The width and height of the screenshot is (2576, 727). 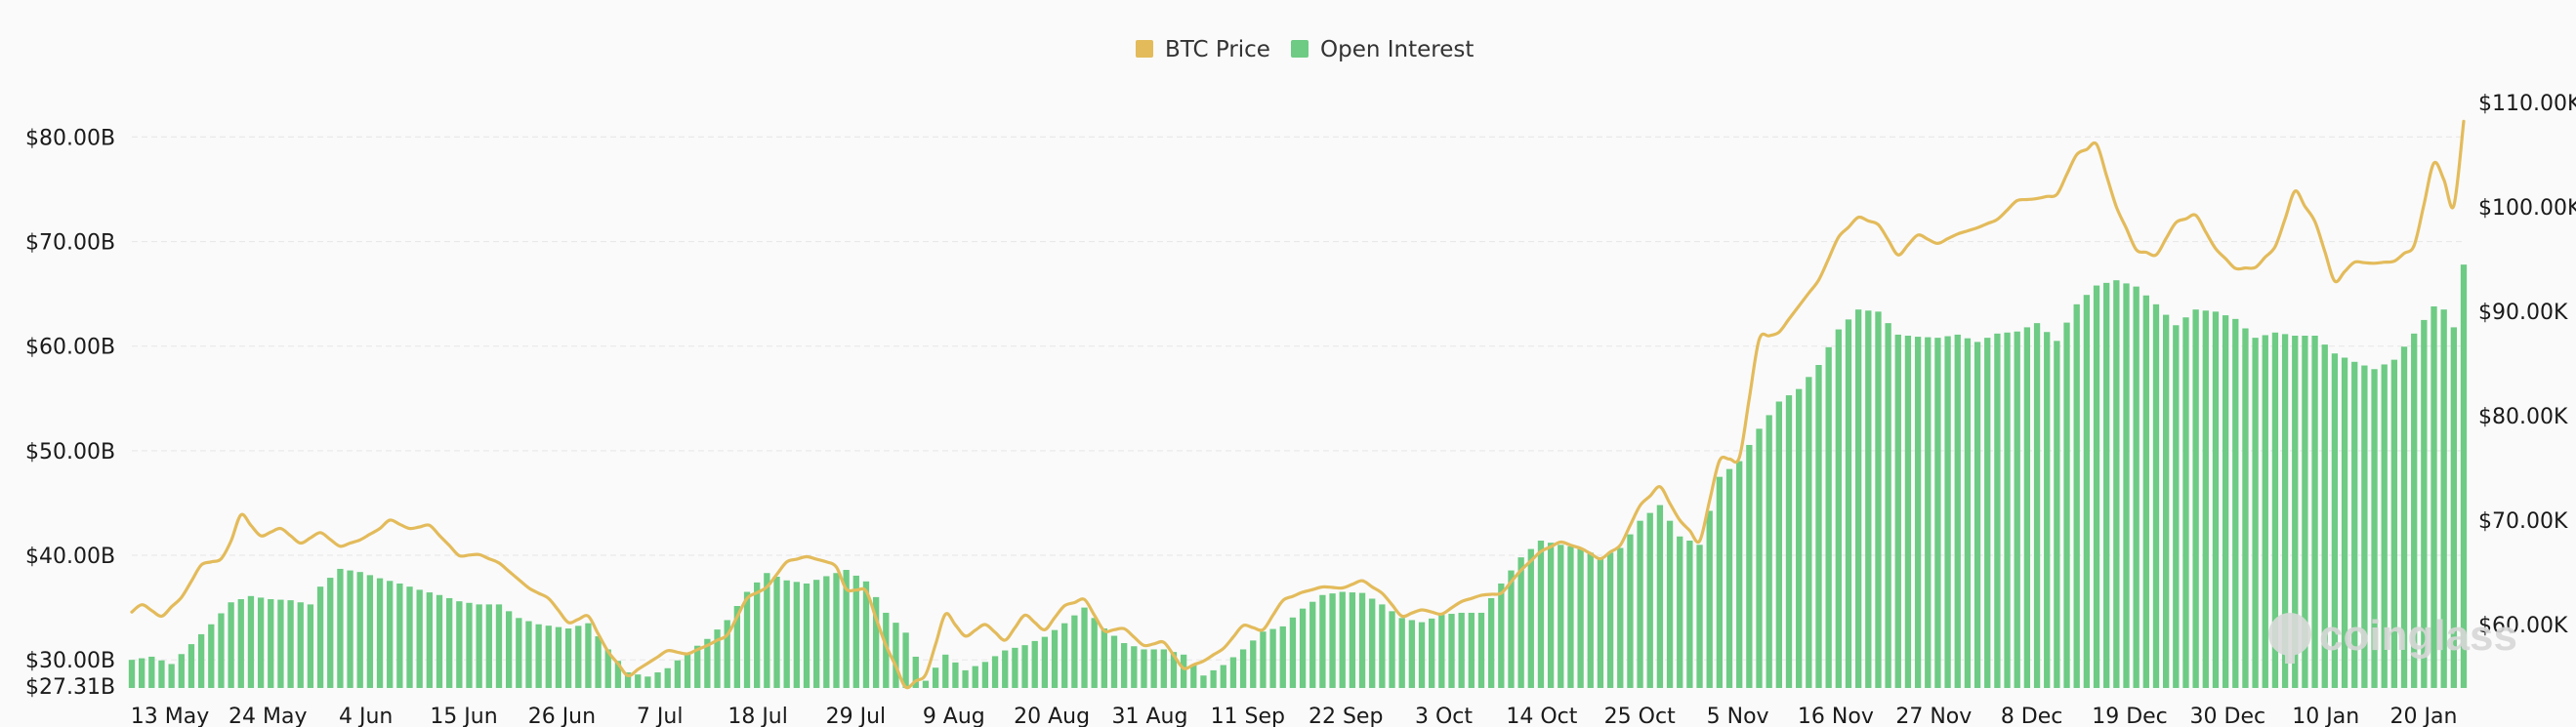 I want to click on x-tick-label: 10 Jan, so click(x=2325, y=716).